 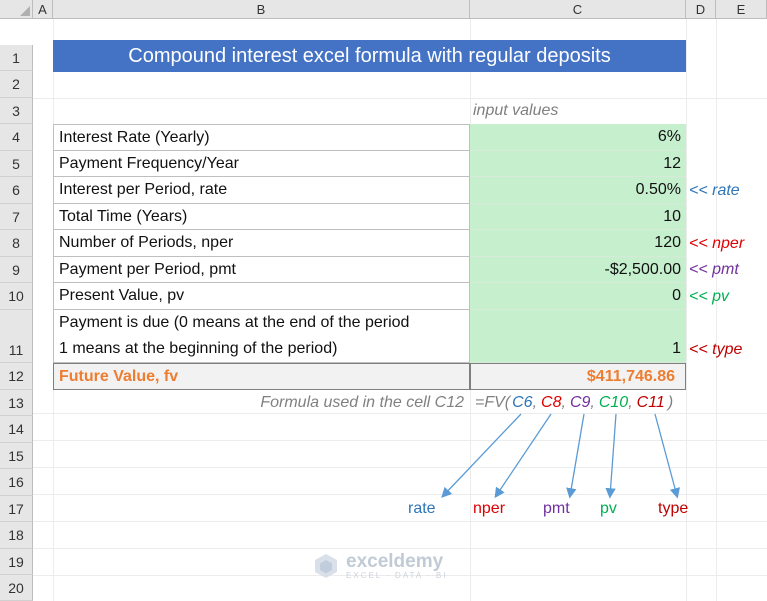 I want to click on value-total-time: 10, so click(x=578, y=217).